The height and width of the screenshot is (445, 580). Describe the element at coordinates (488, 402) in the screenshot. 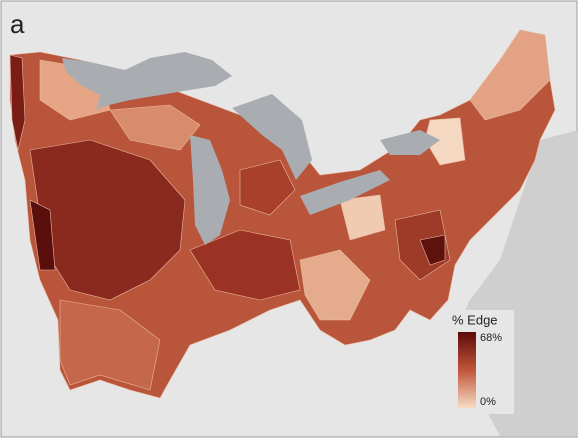

I see `legend-tick-label: 0%` at that location.